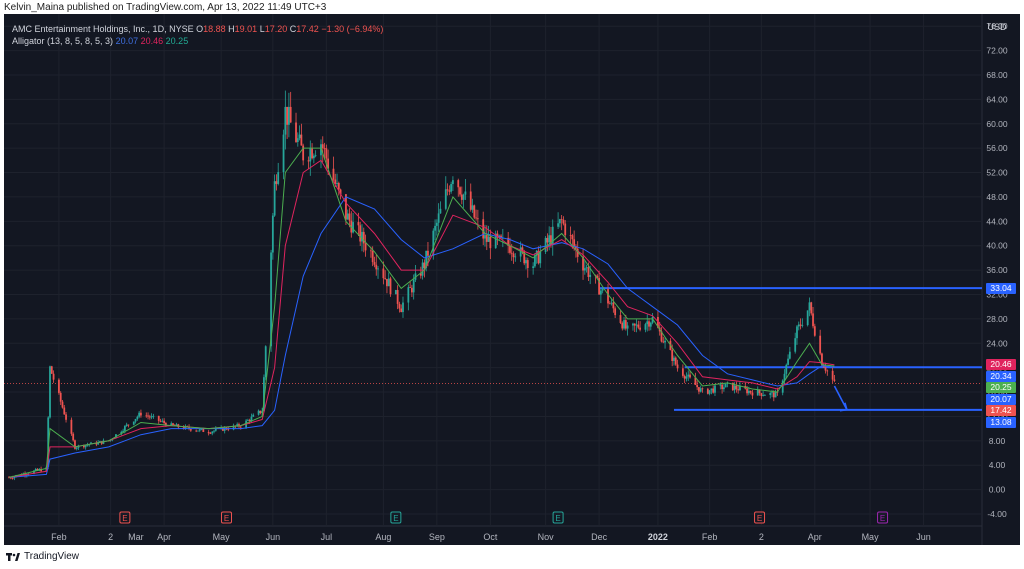  I want to click on lips-value: 20.25, so click(177, 41).